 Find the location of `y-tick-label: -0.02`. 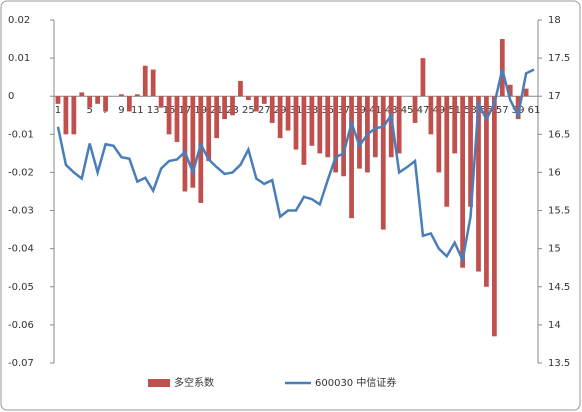

y-tick-label: -0.02 is located at coordinates (21, 172).